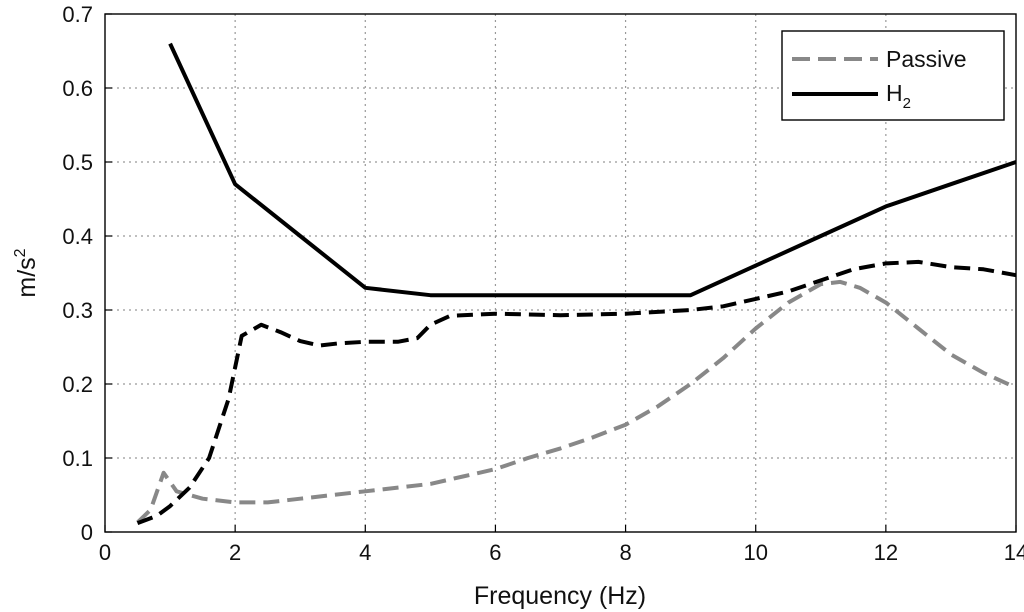 The width and height of the screenshot is (1024, 612). Describe the element at coordinates (77, 236) in the screenshot. I see `y-tick-label: 0.4` at that location.